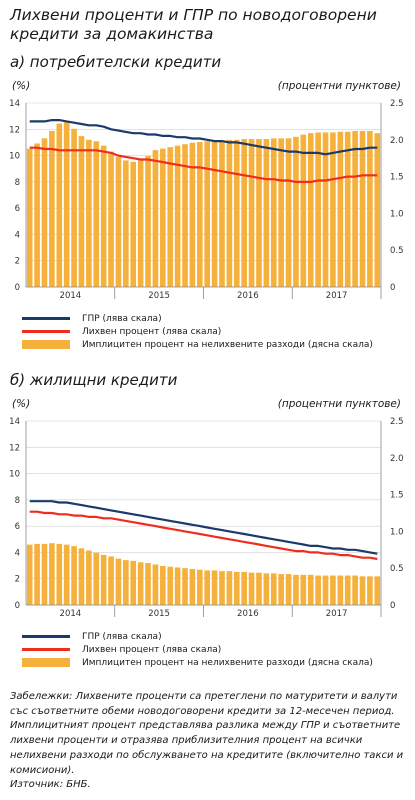  What do you see at coordinates (248, 296) in the screenshot?
I see `x-tick-label: 2016` at bounding box center [248, 296].